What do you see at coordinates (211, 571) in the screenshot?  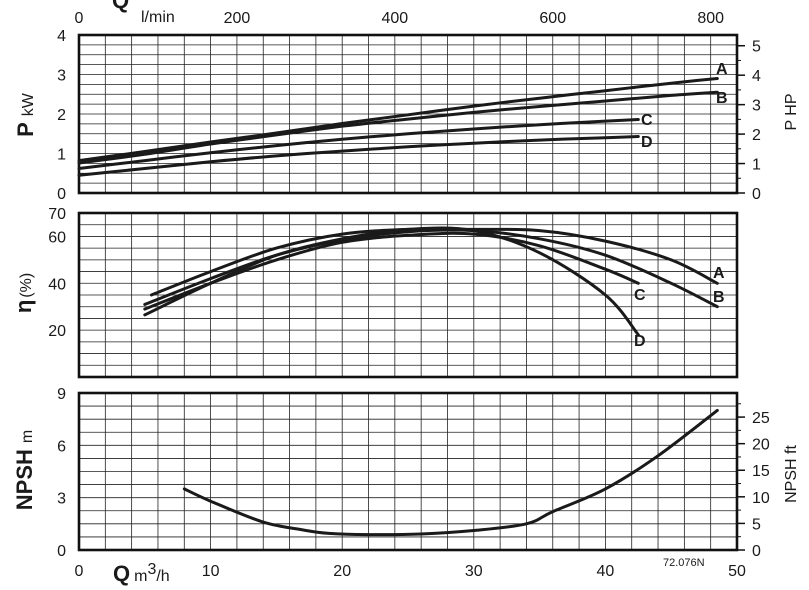 I see `x-tick-label: 10` at bounding box center [211, 571].